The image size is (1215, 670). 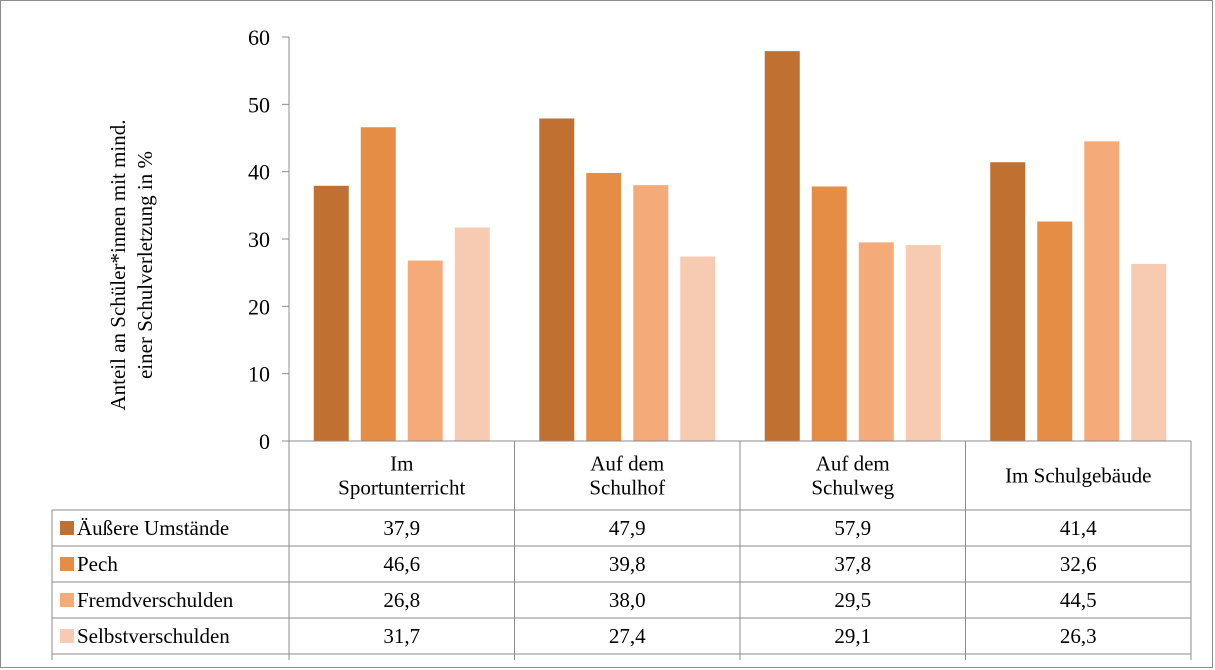 What do you see at coordinates (1078, 564) in the screenshot?
I see `data-label: 32,6` at bounding box center [1078, 564].